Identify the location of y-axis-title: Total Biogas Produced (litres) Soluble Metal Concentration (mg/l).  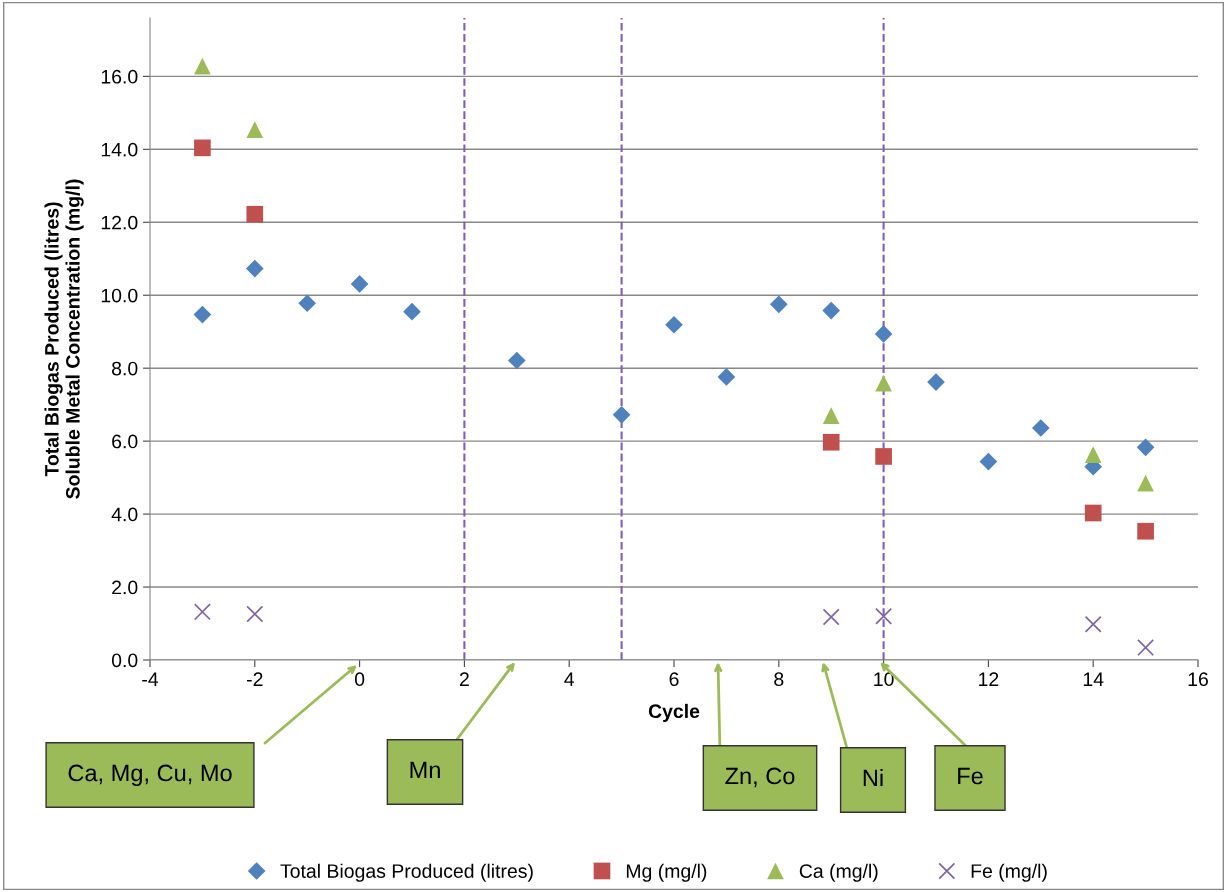
(64, 339).